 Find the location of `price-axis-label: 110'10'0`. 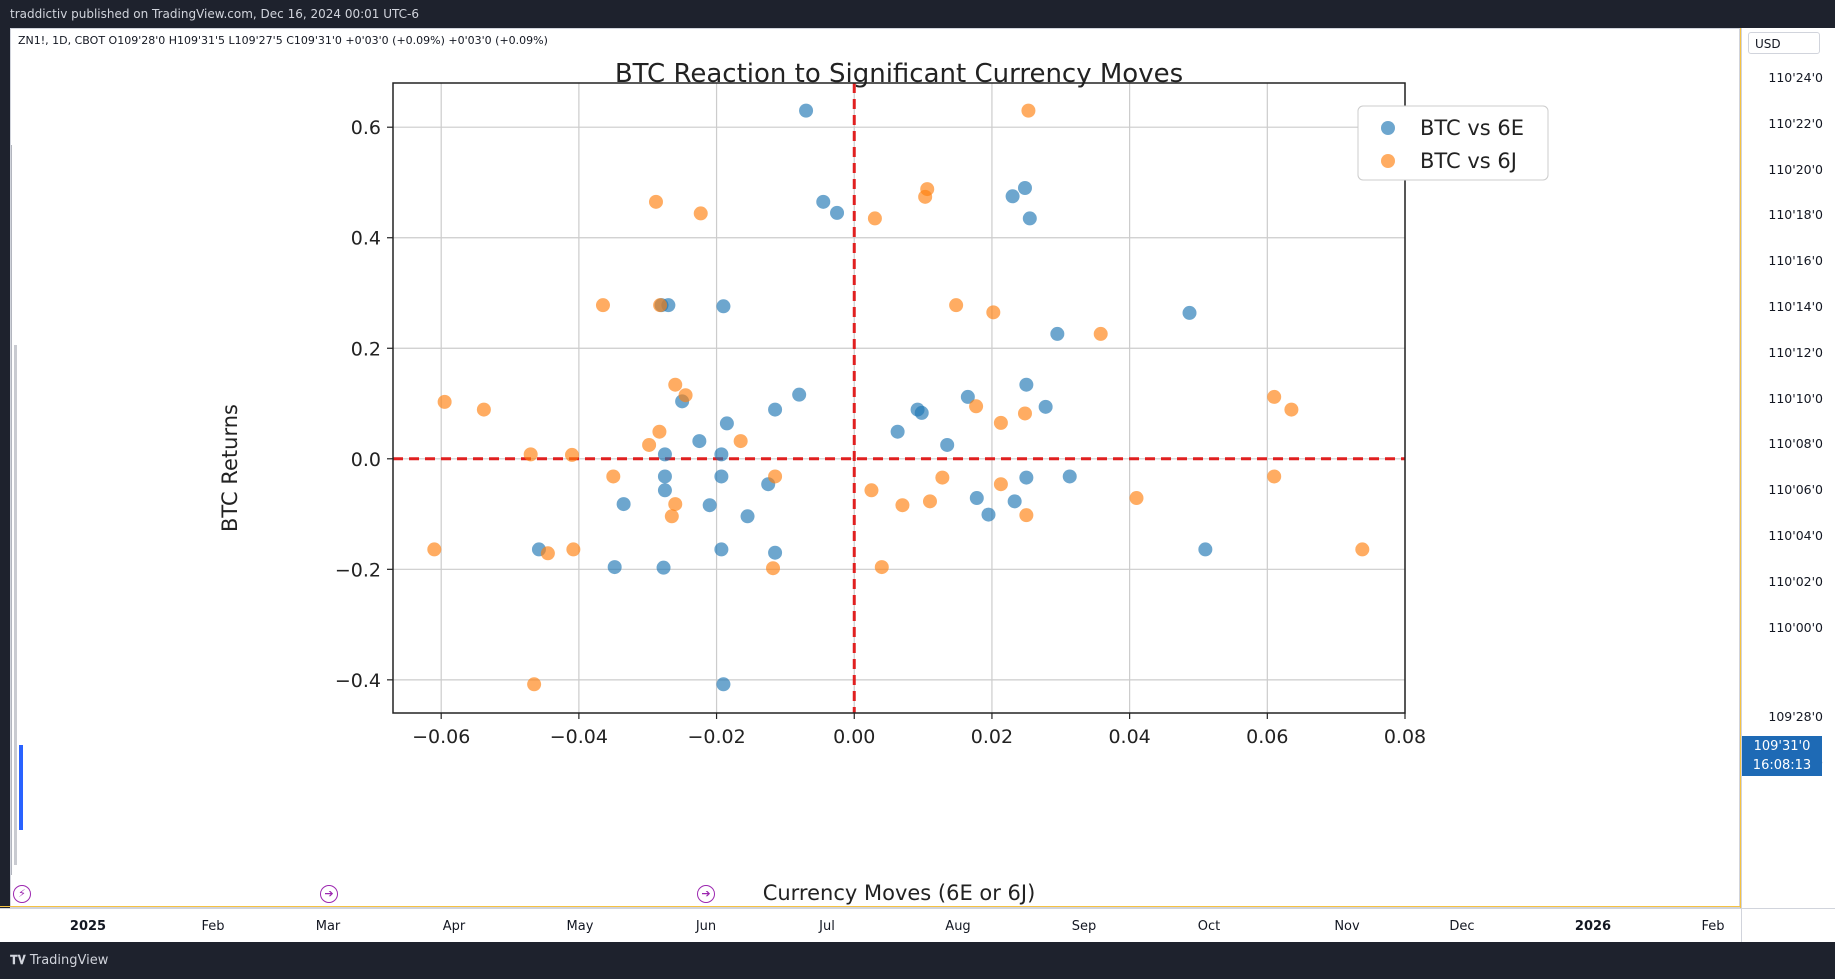

price-axis-label: 110'10'0 is located at coordinates (1795, 398).